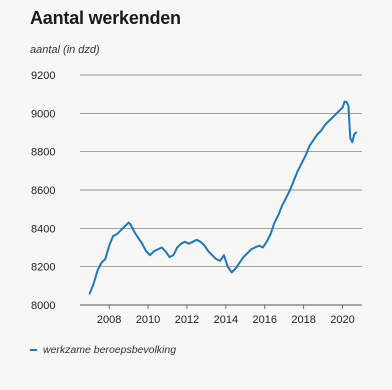 Image resolution: width=392 pixels, height=390 pixels. I want to click on chart-title: Aantal werkenden, so click(105, 18).